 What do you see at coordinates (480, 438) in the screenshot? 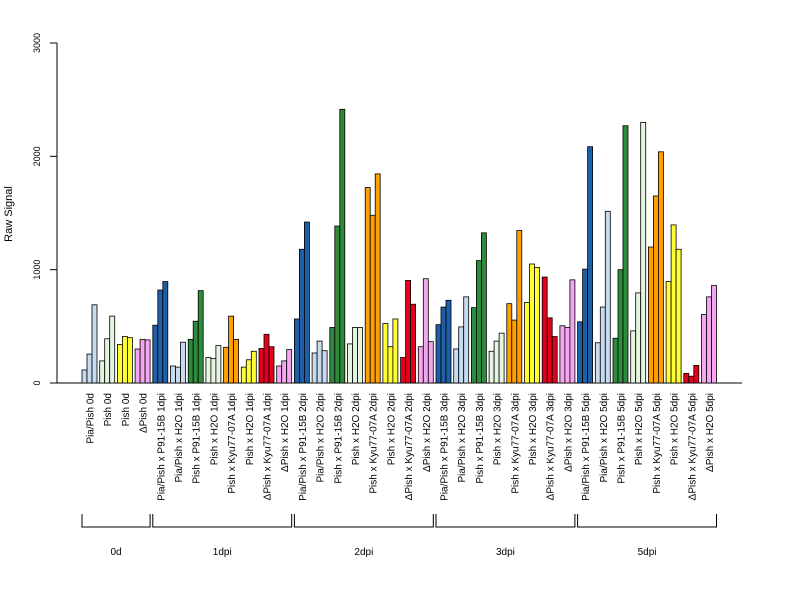
I see `x-tick-label: Pish x P91-15B 3dpi` at bounding box center [480, 438].